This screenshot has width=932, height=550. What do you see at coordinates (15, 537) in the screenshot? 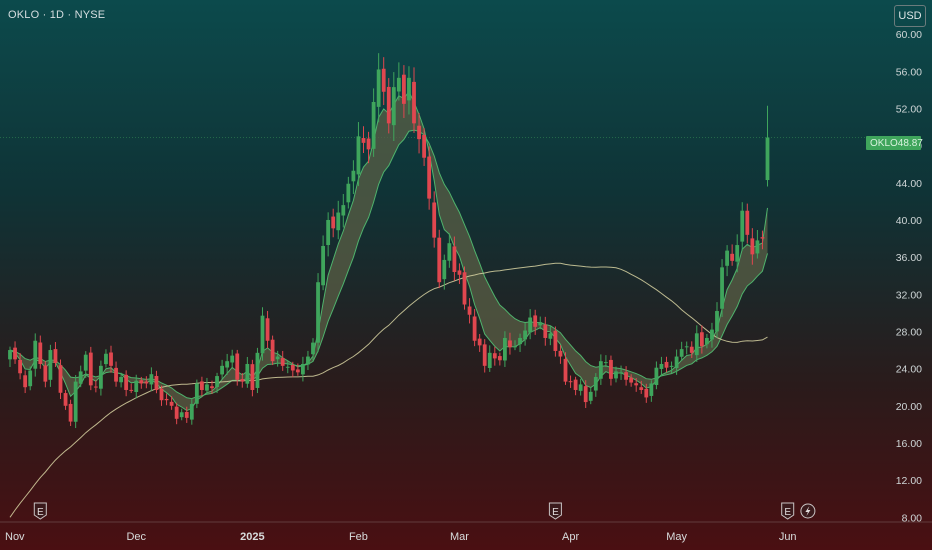
I see `x-tick-label: Nov` at bounding box center [15, 537].